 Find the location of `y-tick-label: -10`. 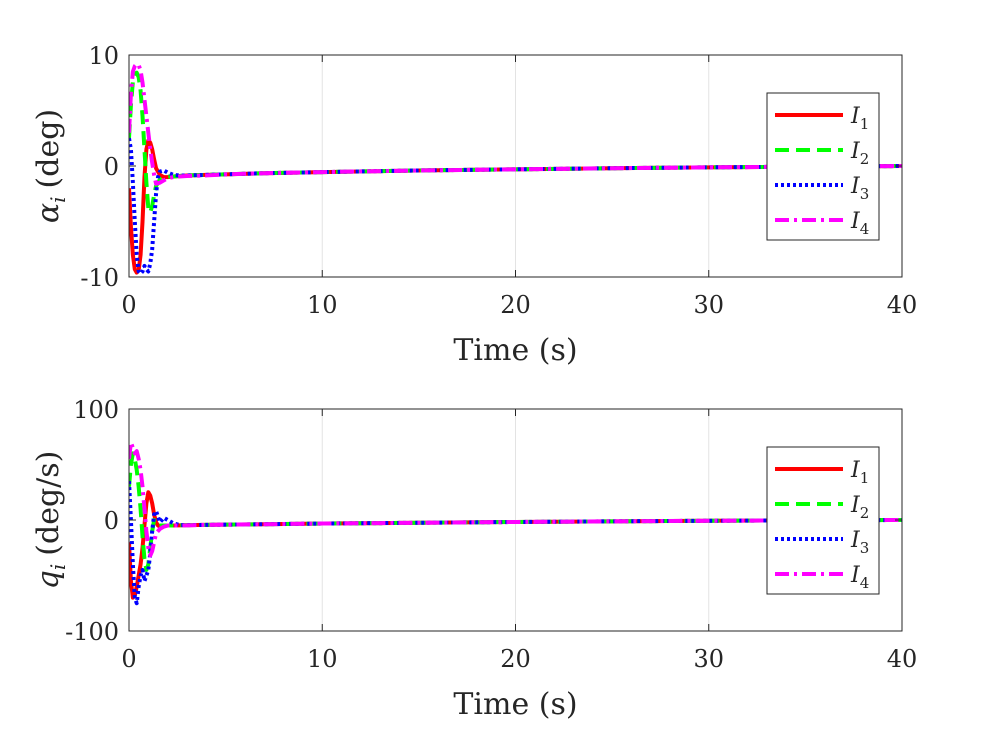

y-tick-label: -10 is located at coordinates (99, 278).